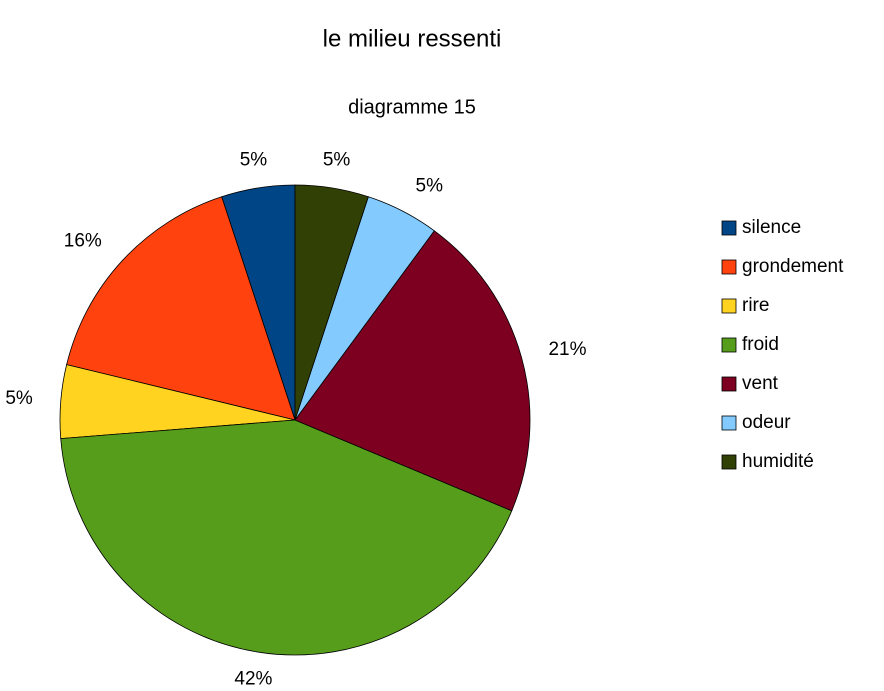 This screenshot has height=691, width=884. Describe the element at coordinates (567, 349) in the screenshot. I see `data-label: 21%` at that location.